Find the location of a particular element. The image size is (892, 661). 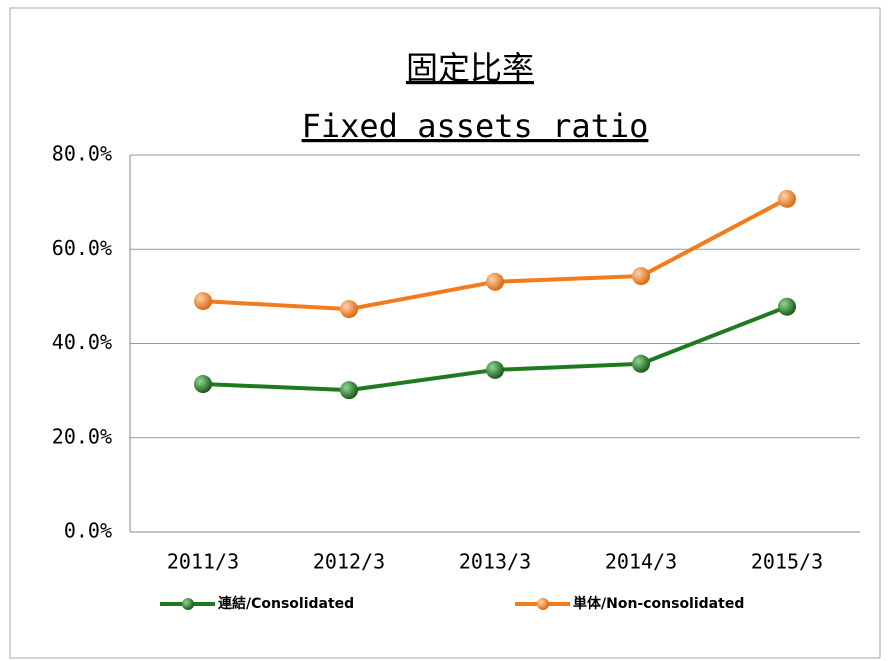

legend-label: 単体/Non-consolidated is located at coordinates (658, 603).